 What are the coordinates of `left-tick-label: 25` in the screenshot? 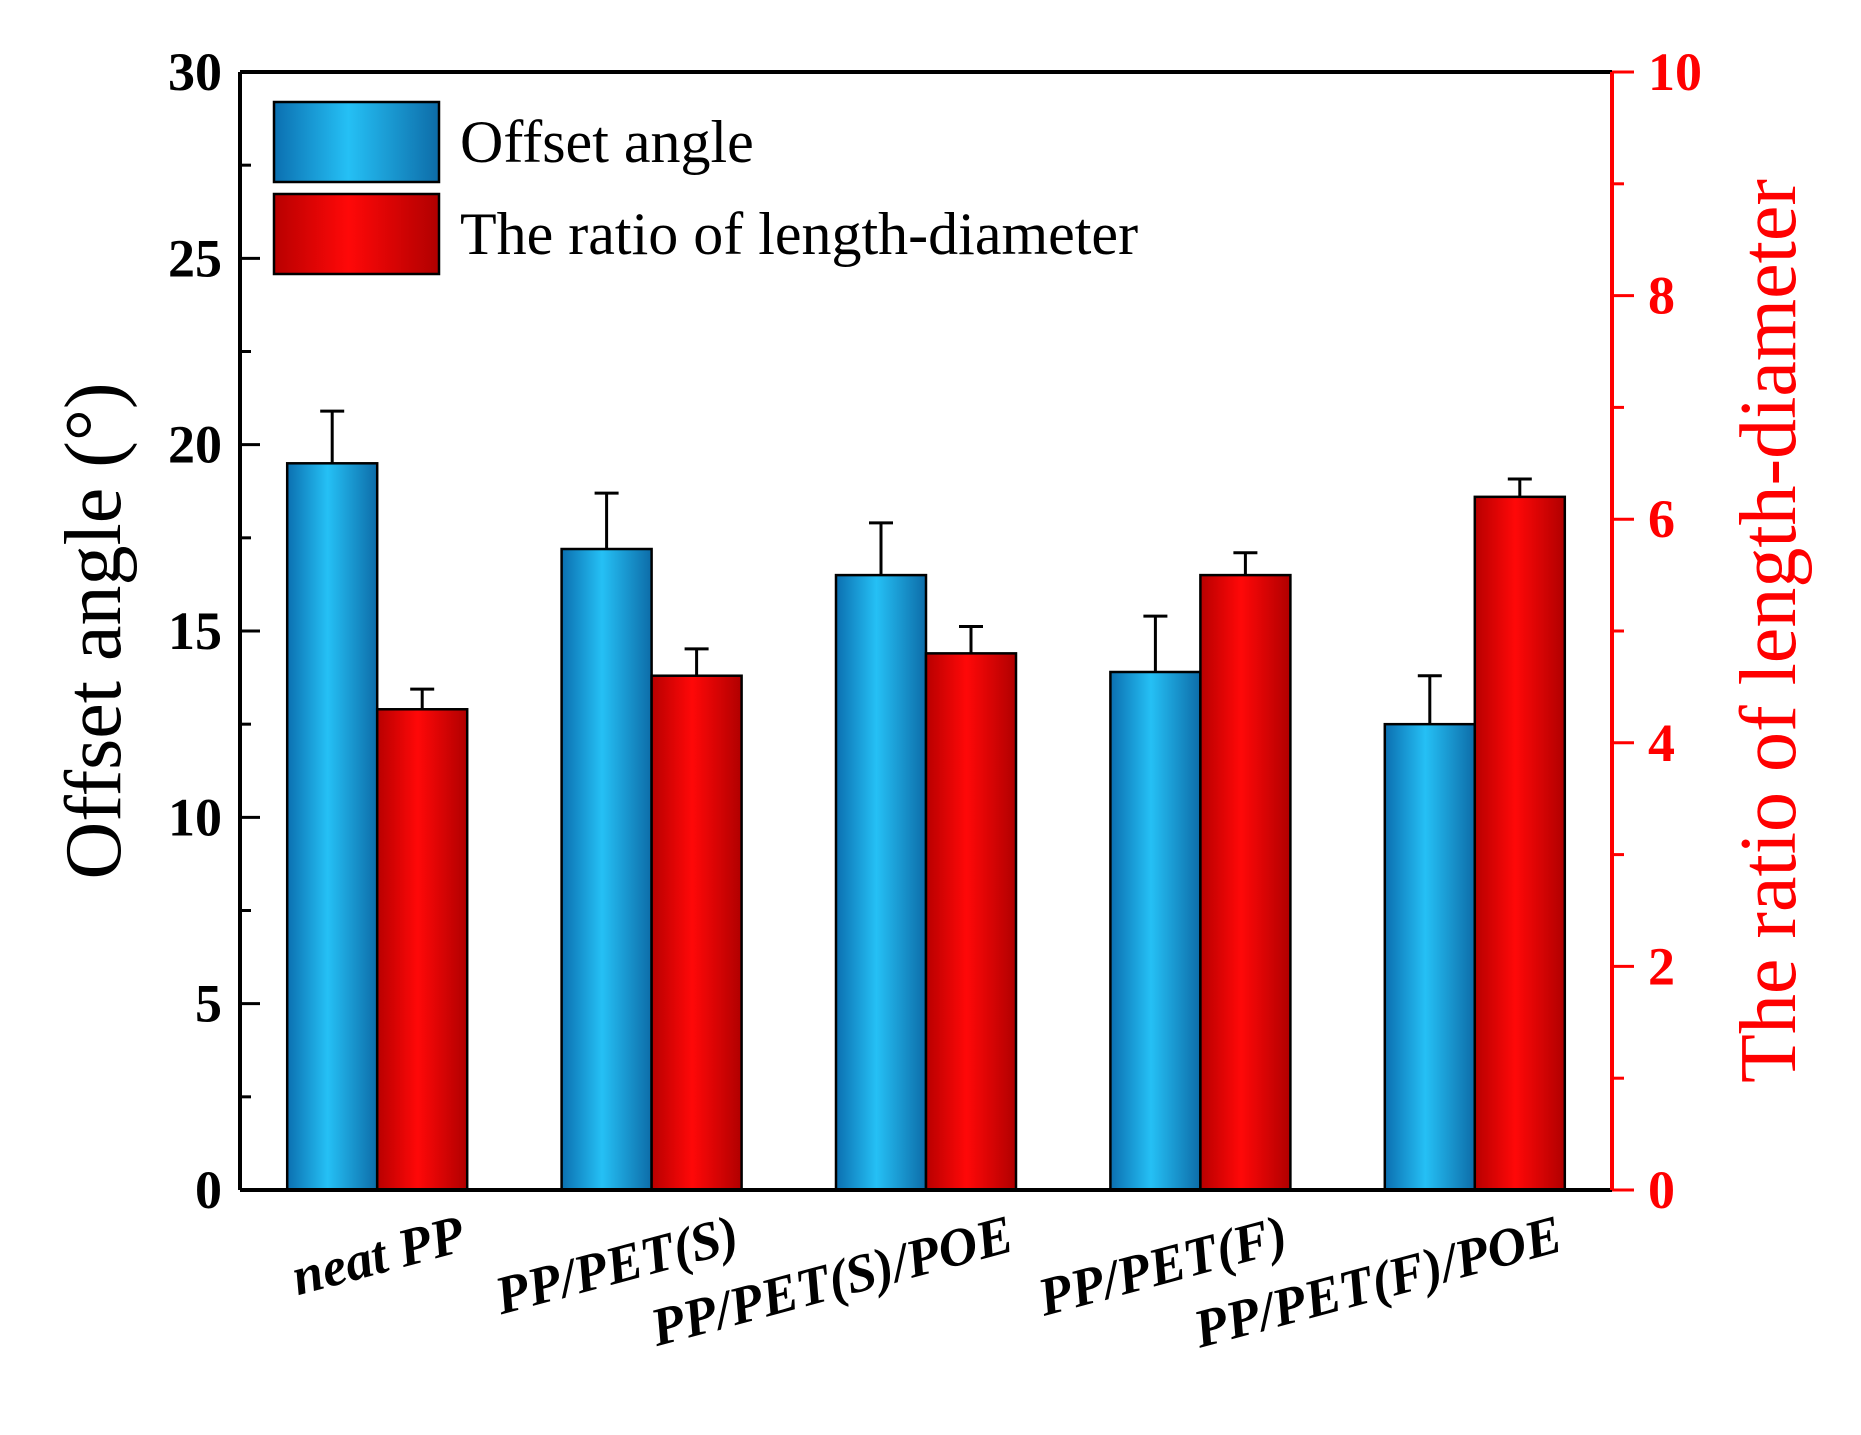 It's located at (195, 258).